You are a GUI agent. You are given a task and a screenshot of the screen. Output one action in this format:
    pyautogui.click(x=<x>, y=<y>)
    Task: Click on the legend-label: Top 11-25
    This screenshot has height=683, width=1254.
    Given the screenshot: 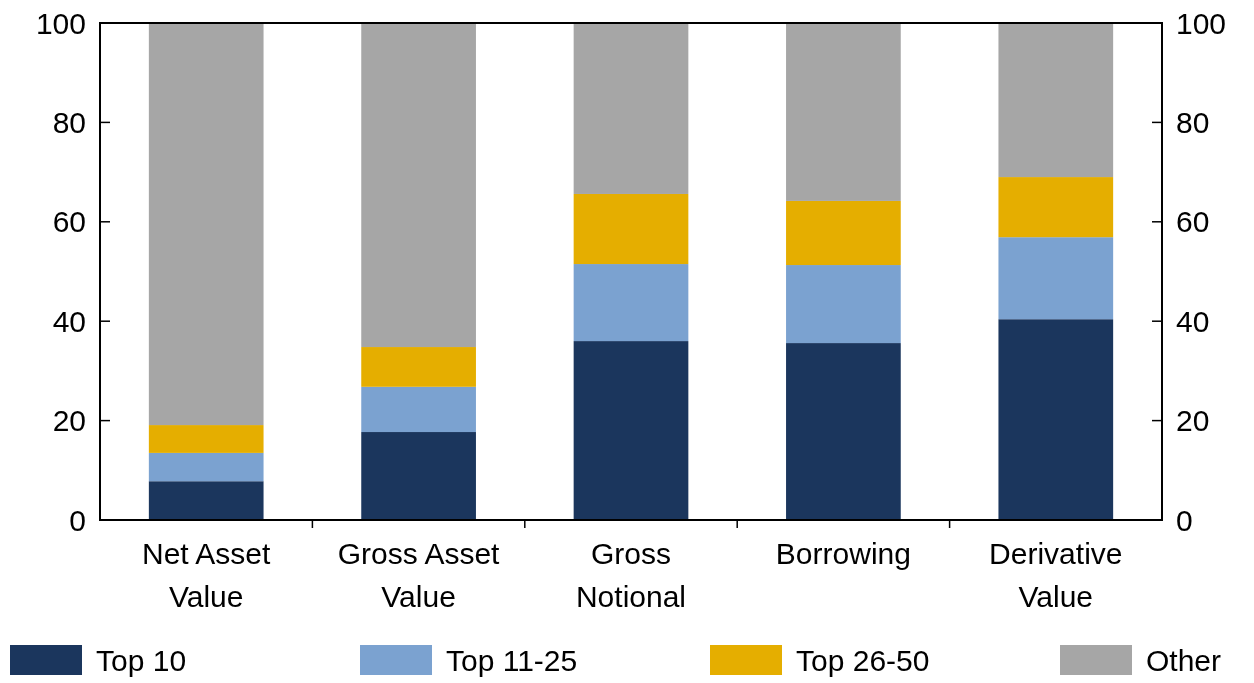 What is the action you would take?
    pyautogui.click(x=512, y=660)
    